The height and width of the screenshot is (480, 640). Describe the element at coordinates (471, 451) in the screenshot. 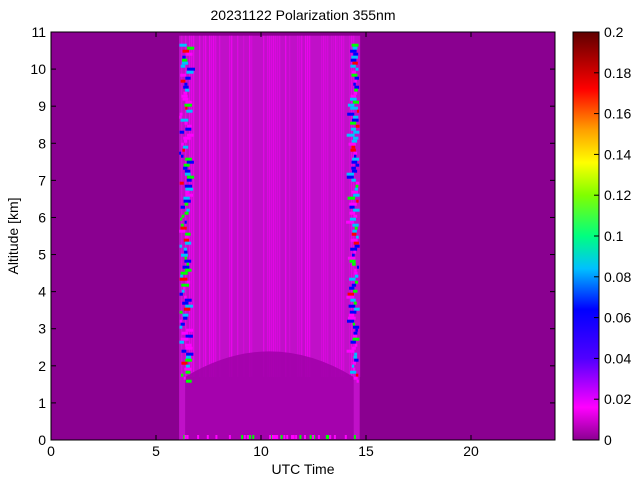

I see `x-tick-label: 20` at that location.